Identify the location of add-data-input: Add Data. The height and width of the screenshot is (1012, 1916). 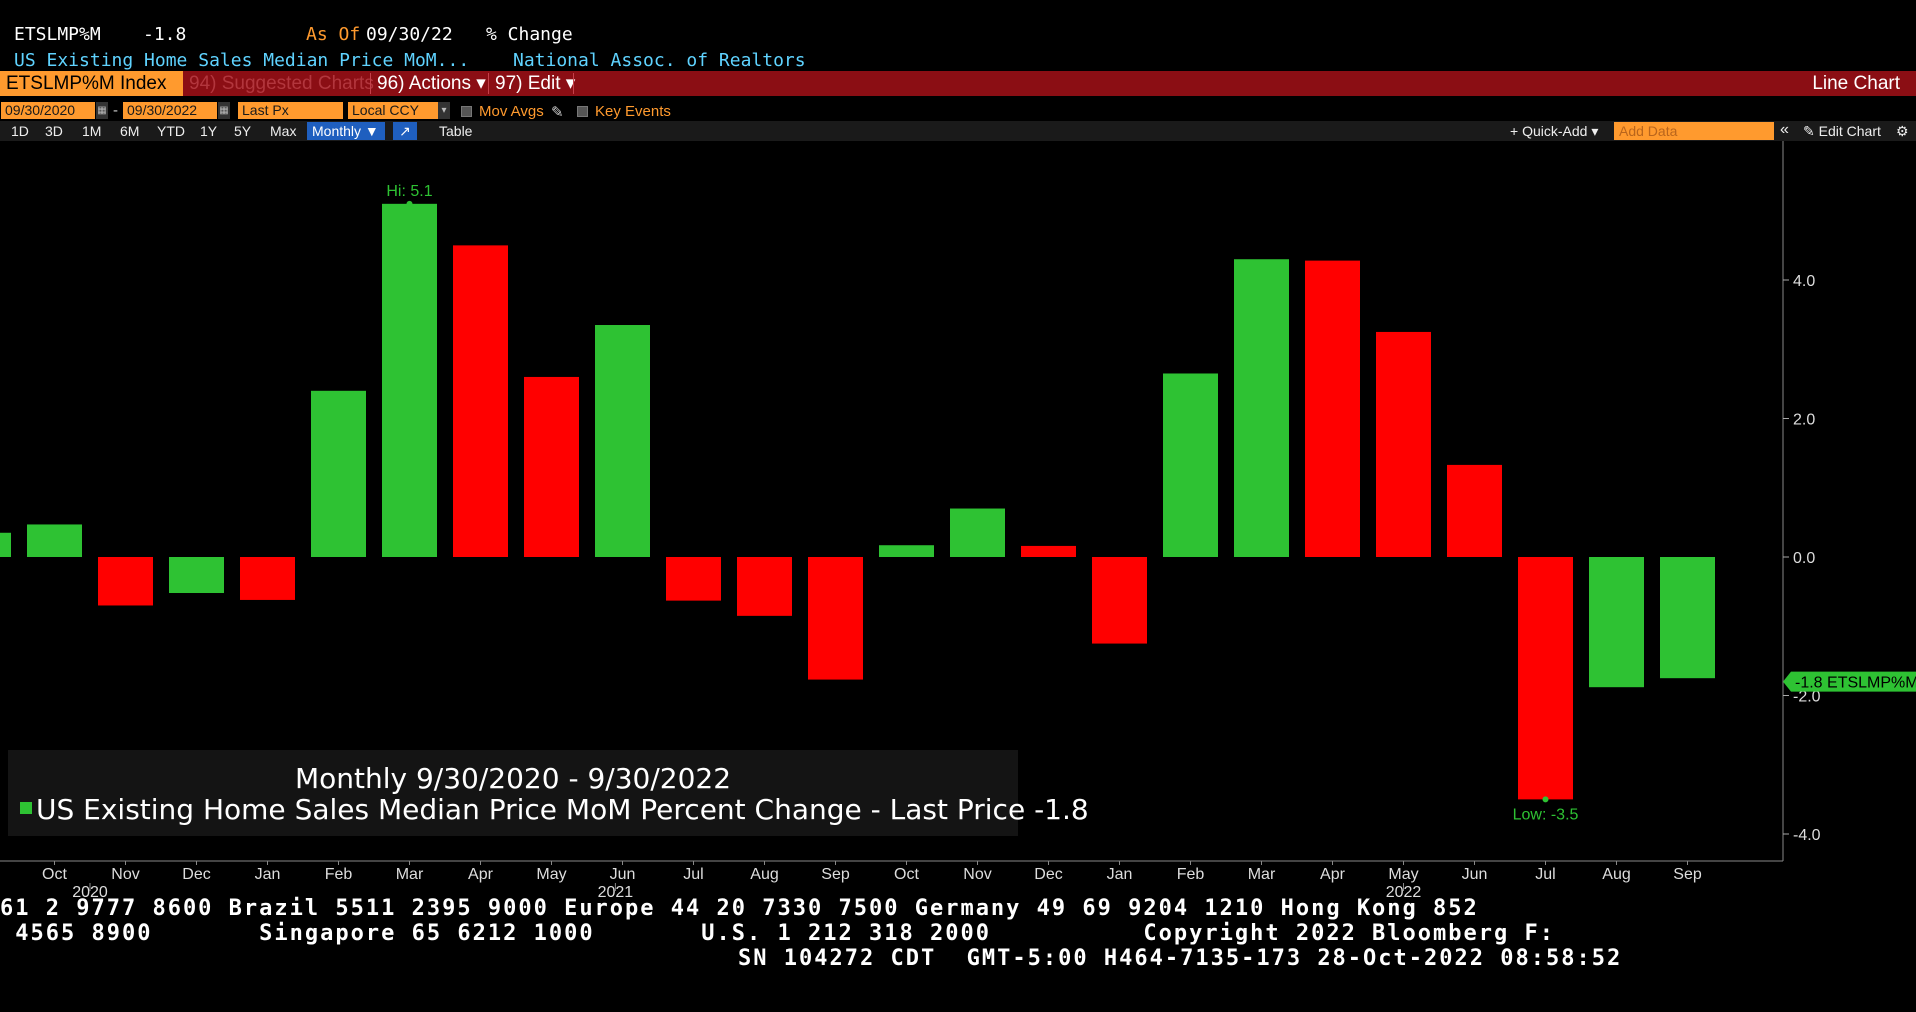
(1694, 131).